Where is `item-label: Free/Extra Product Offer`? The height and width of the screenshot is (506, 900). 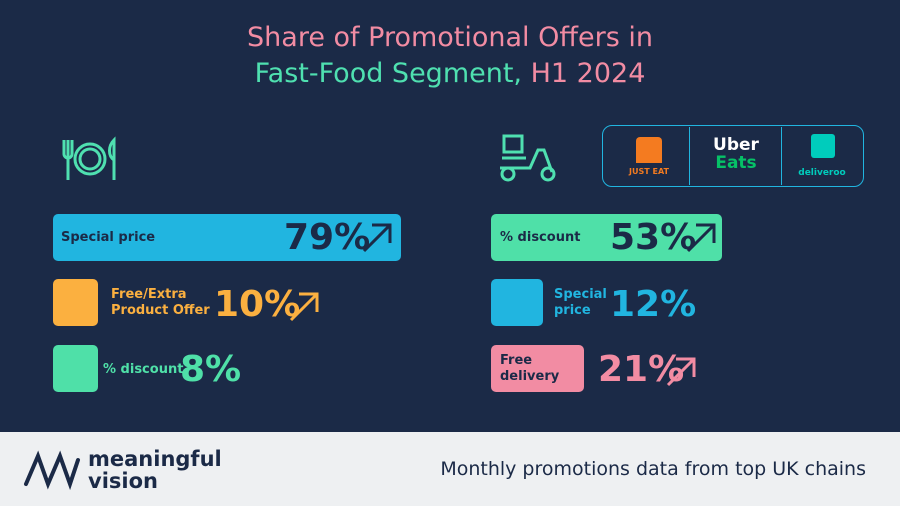
item-label: Free/Extra Product Offer is located at coordinates (160, 302).